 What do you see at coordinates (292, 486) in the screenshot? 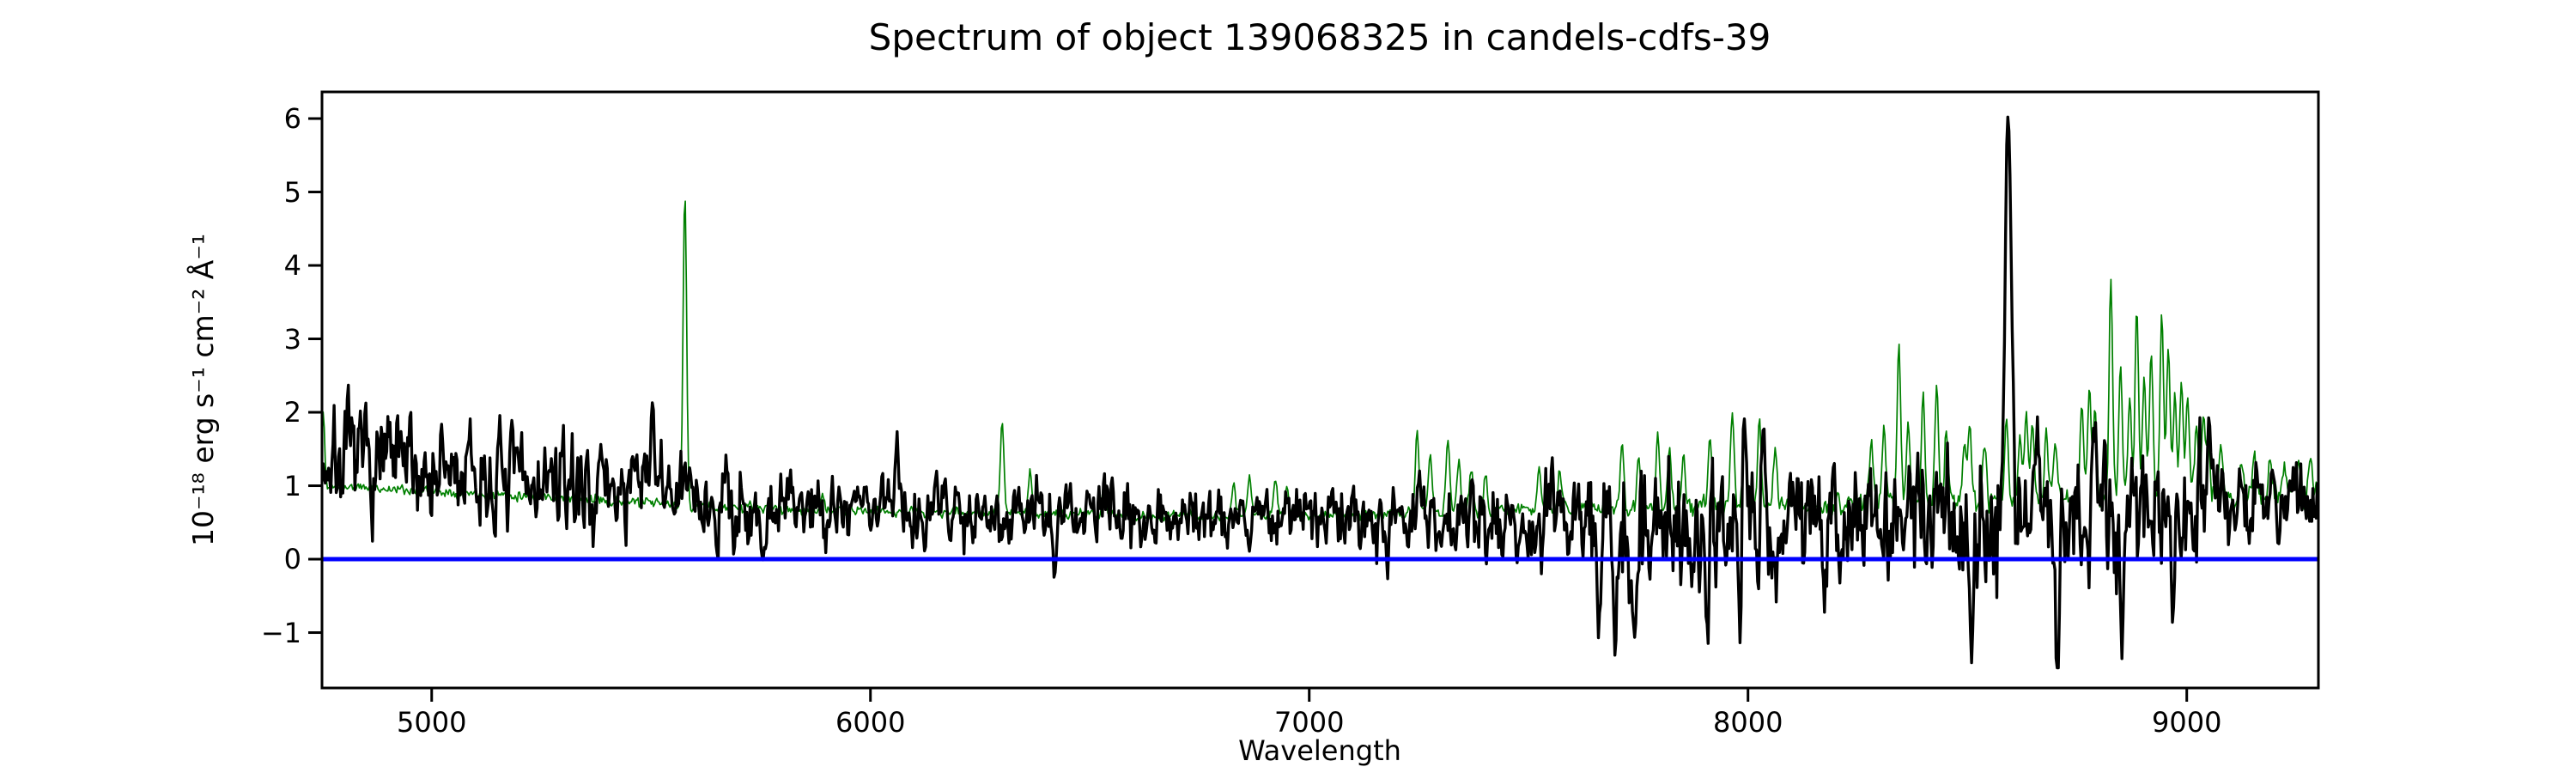
I see `y-tick-label: 1` at bounding box center [292, 486].